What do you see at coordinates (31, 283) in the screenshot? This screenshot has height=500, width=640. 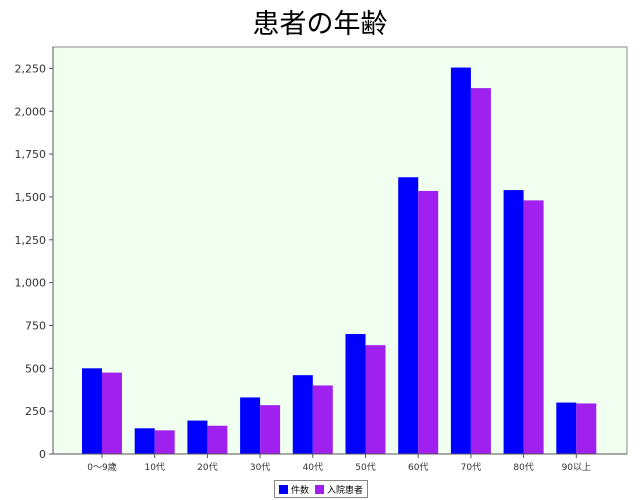 I see `y-tick-label: 1,000` at bounding box center [31, 283].